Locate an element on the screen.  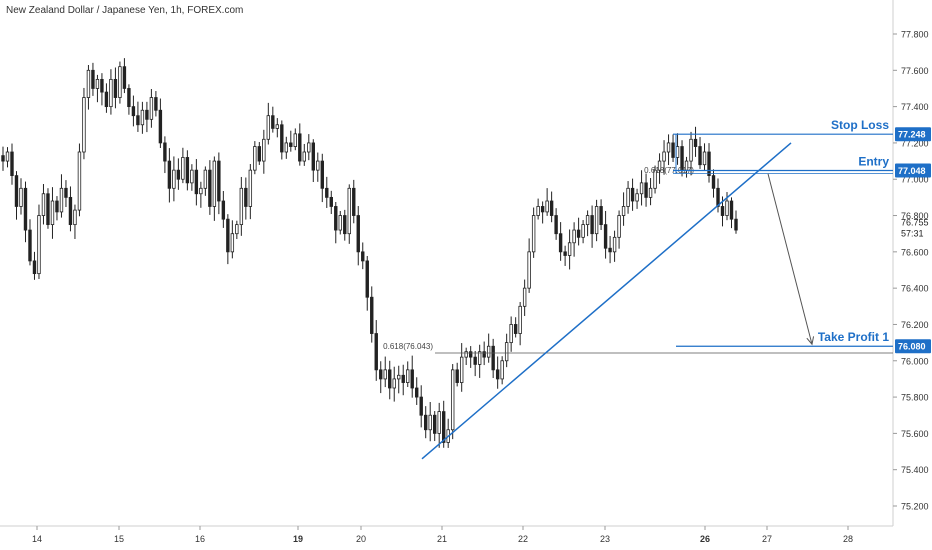
x-tick-label: 16 is located at coordinates (200, 539).